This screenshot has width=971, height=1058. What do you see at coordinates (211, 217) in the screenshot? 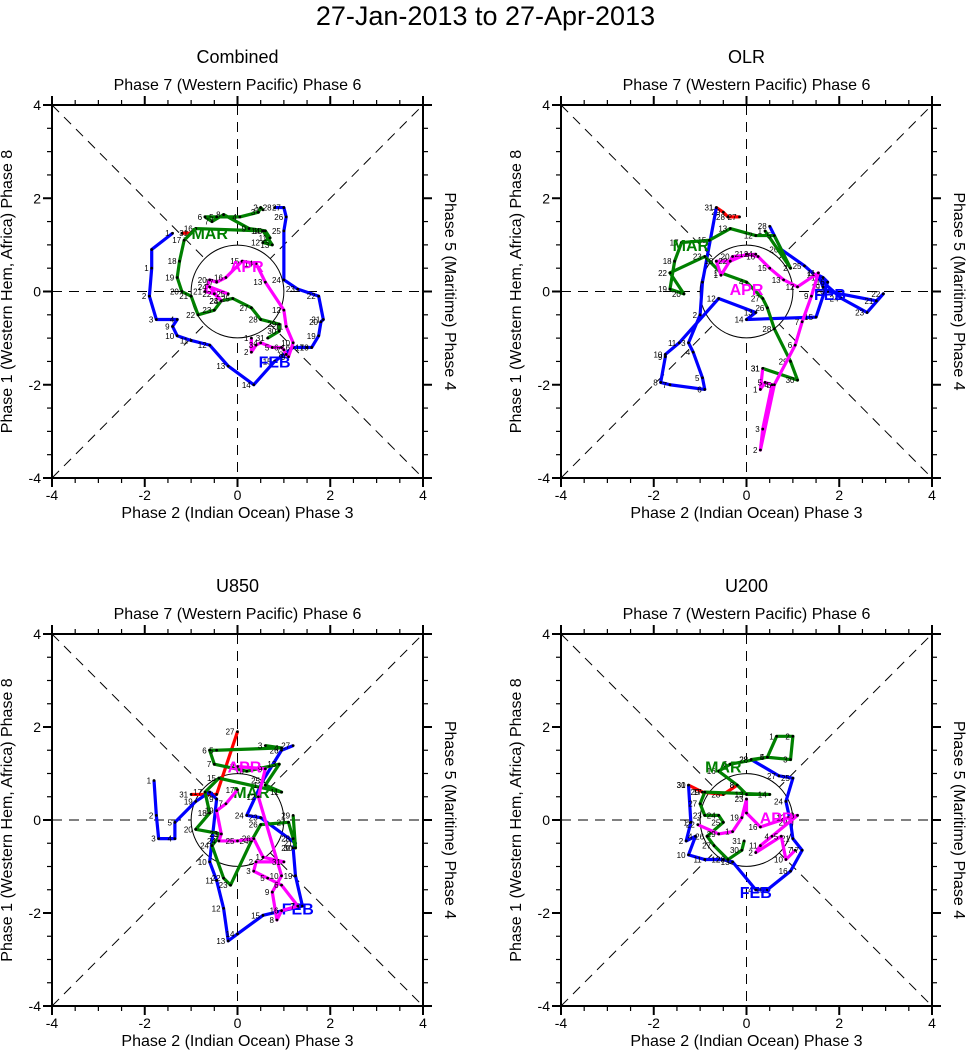
I see `day-label: 5` at bounding box center [211, 217].